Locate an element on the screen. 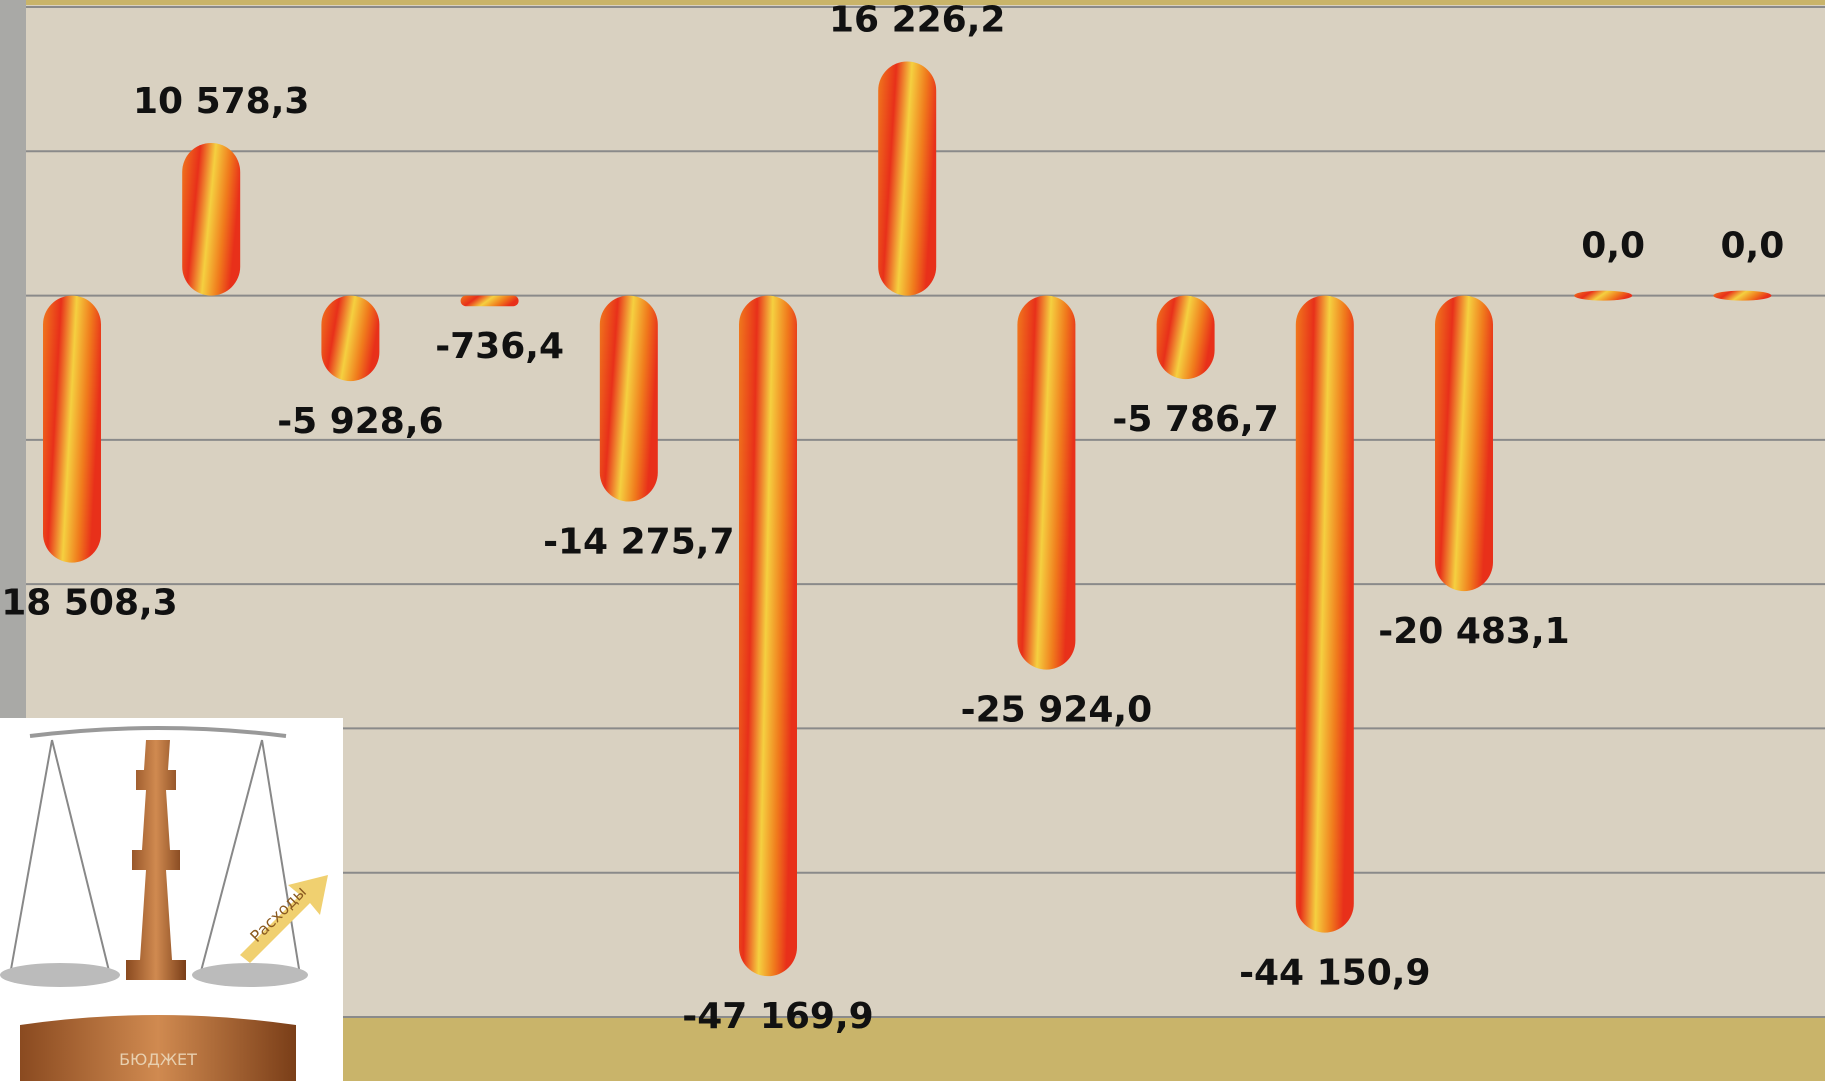  arrow is located at coordinates (284, 919).